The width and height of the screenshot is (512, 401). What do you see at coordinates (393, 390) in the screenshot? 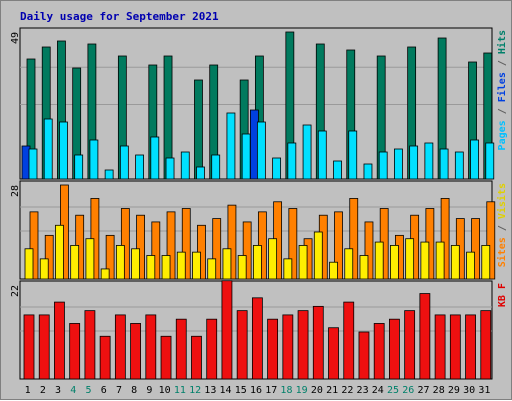
I see `x-tick-label-day-25: 25` at bounding box center [393, 390].